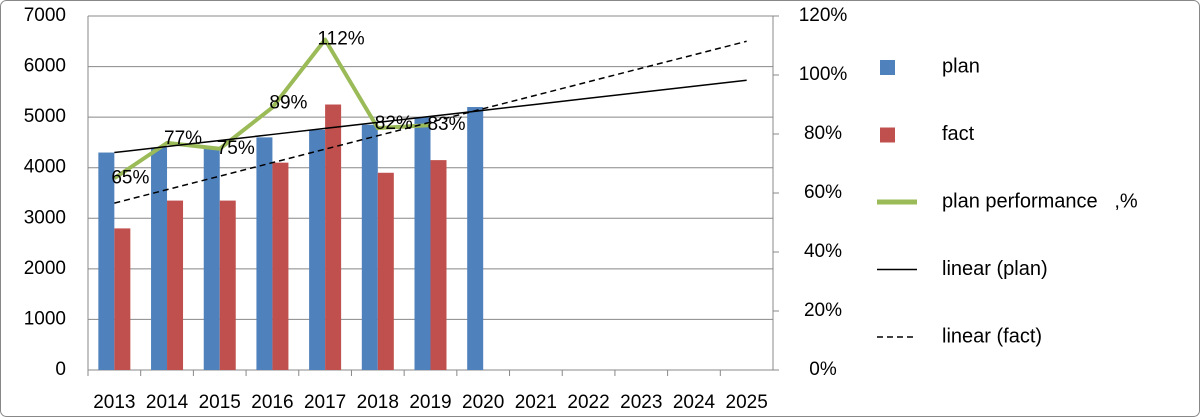 This screenshot has width=1200, height=417. I want to click on data-label: 112%, so click(341, 39).